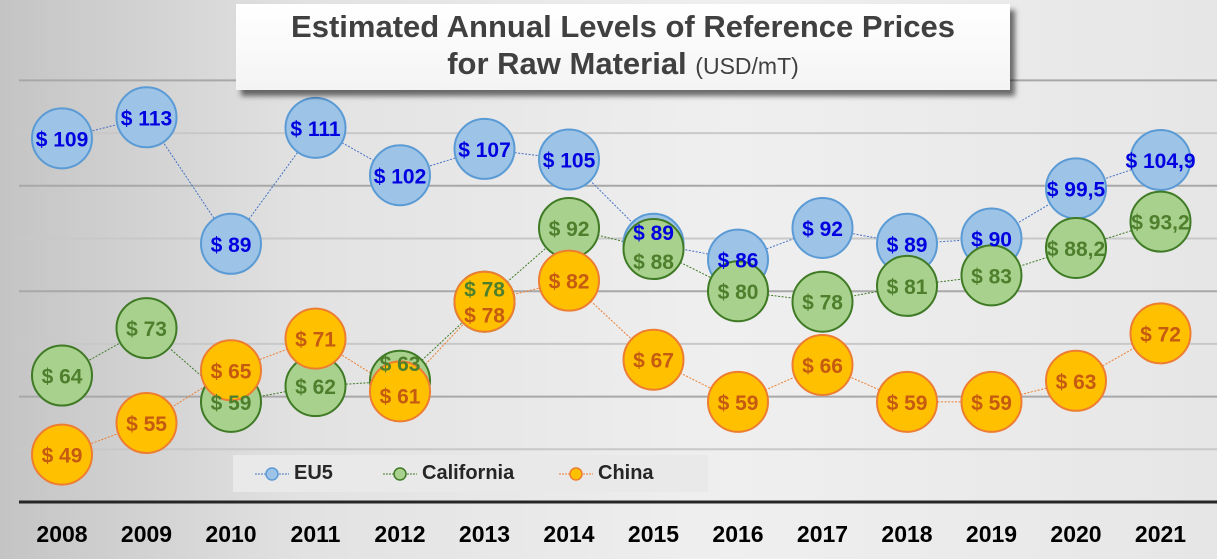  Describe the element at coordinates (400, 176) in the screenshot. I see `data-label-eu5: $ 102` at that location.